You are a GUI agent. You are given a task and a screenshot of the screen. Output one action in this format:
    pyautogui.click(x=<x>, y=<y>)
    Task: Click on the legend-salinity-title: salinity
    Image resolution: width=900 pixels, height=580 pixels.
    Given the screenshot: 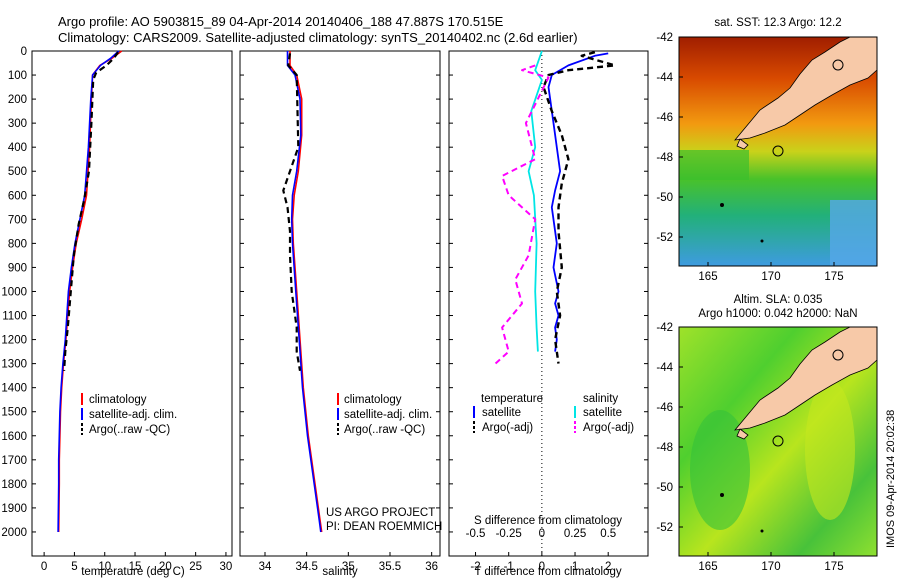 What is the action you would take?
    pyautogui.click(x=600, y=399)
    